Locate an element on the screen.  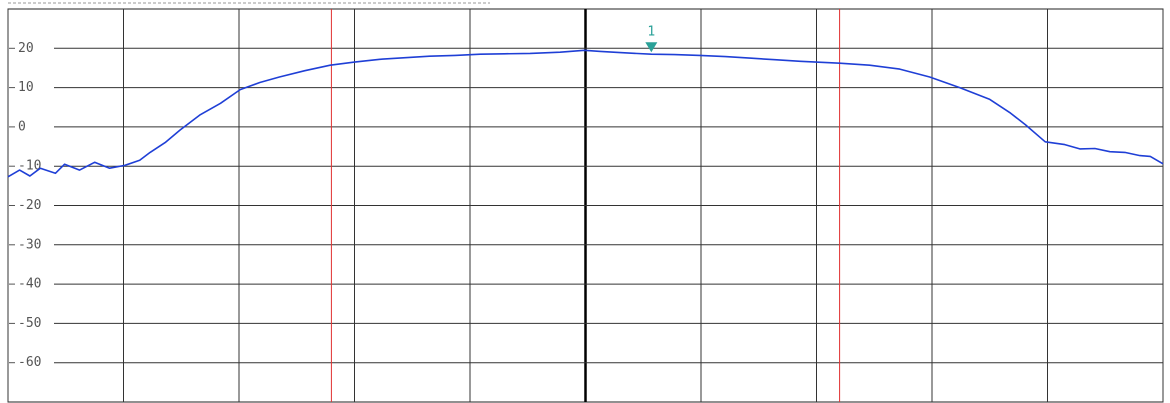
y-tick-label: -10 is located at coordinates (29, 166).